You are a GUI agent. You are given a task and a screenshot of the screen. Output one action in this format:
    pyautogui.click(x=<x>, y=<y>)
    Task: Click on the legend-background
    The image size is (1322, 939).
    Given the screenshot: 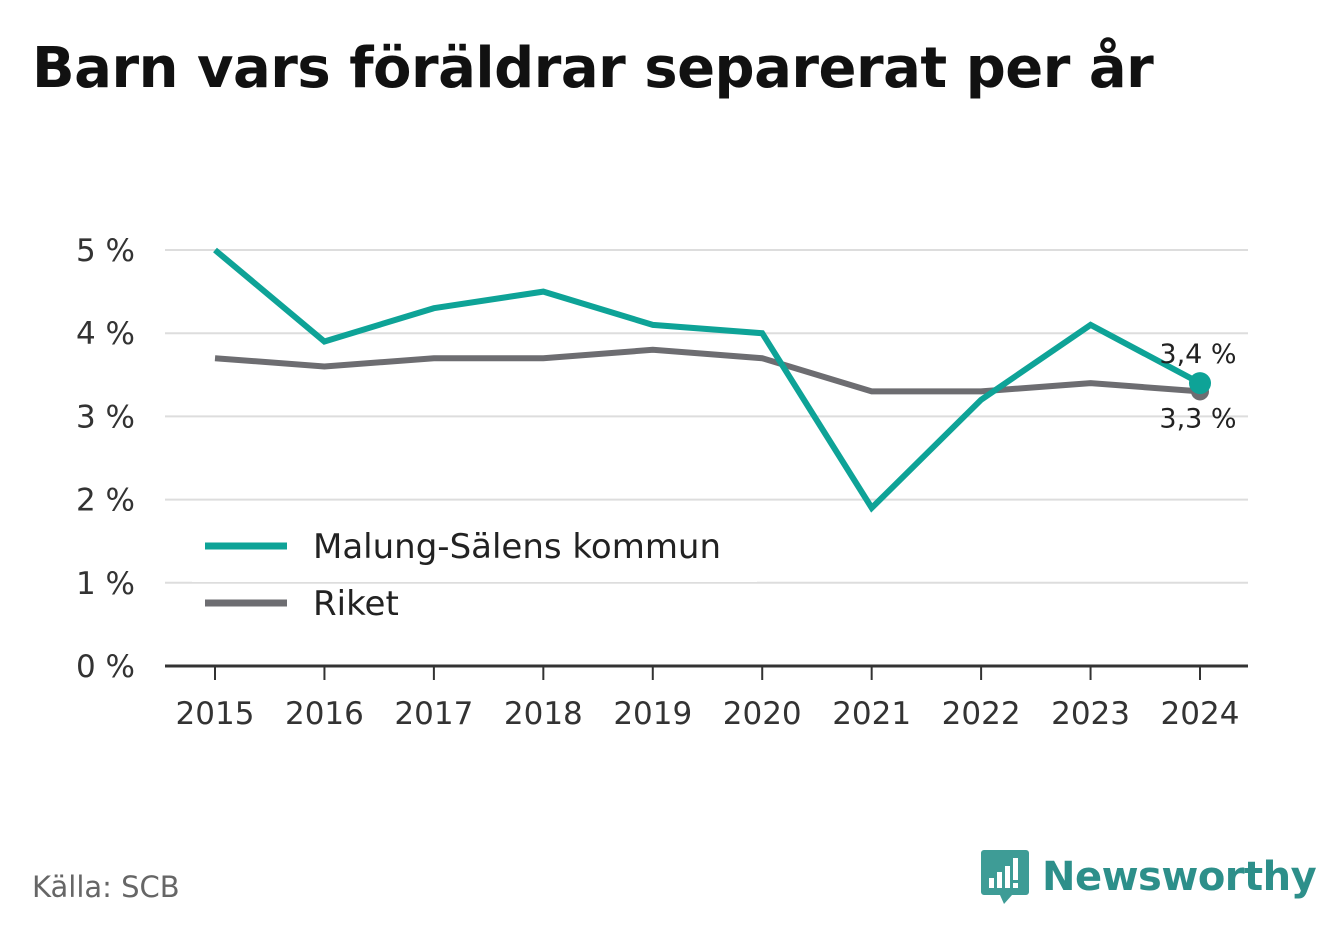 What is the action you would take?
    pyautogui.click(x=474, y=551)
    